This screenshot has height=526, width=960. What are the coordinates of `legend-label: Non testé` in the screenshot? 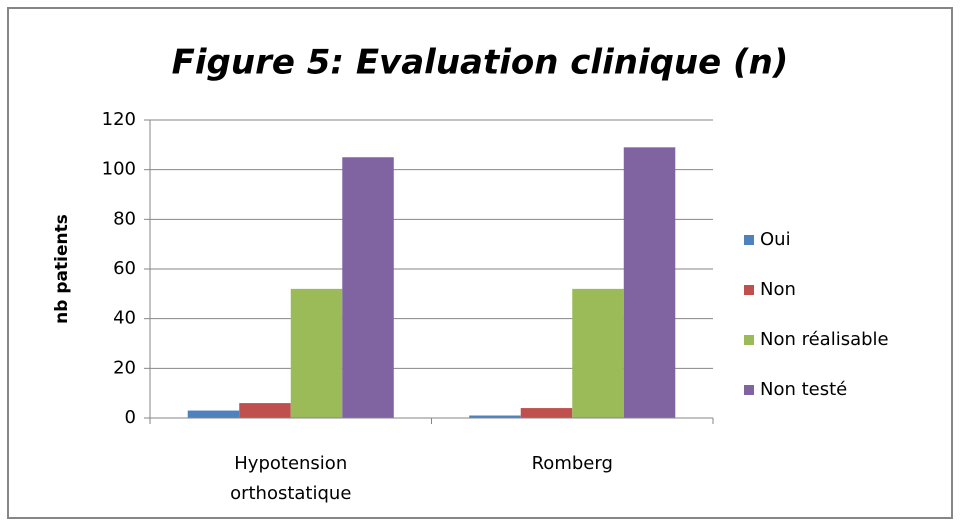 It's located at (803, 389).